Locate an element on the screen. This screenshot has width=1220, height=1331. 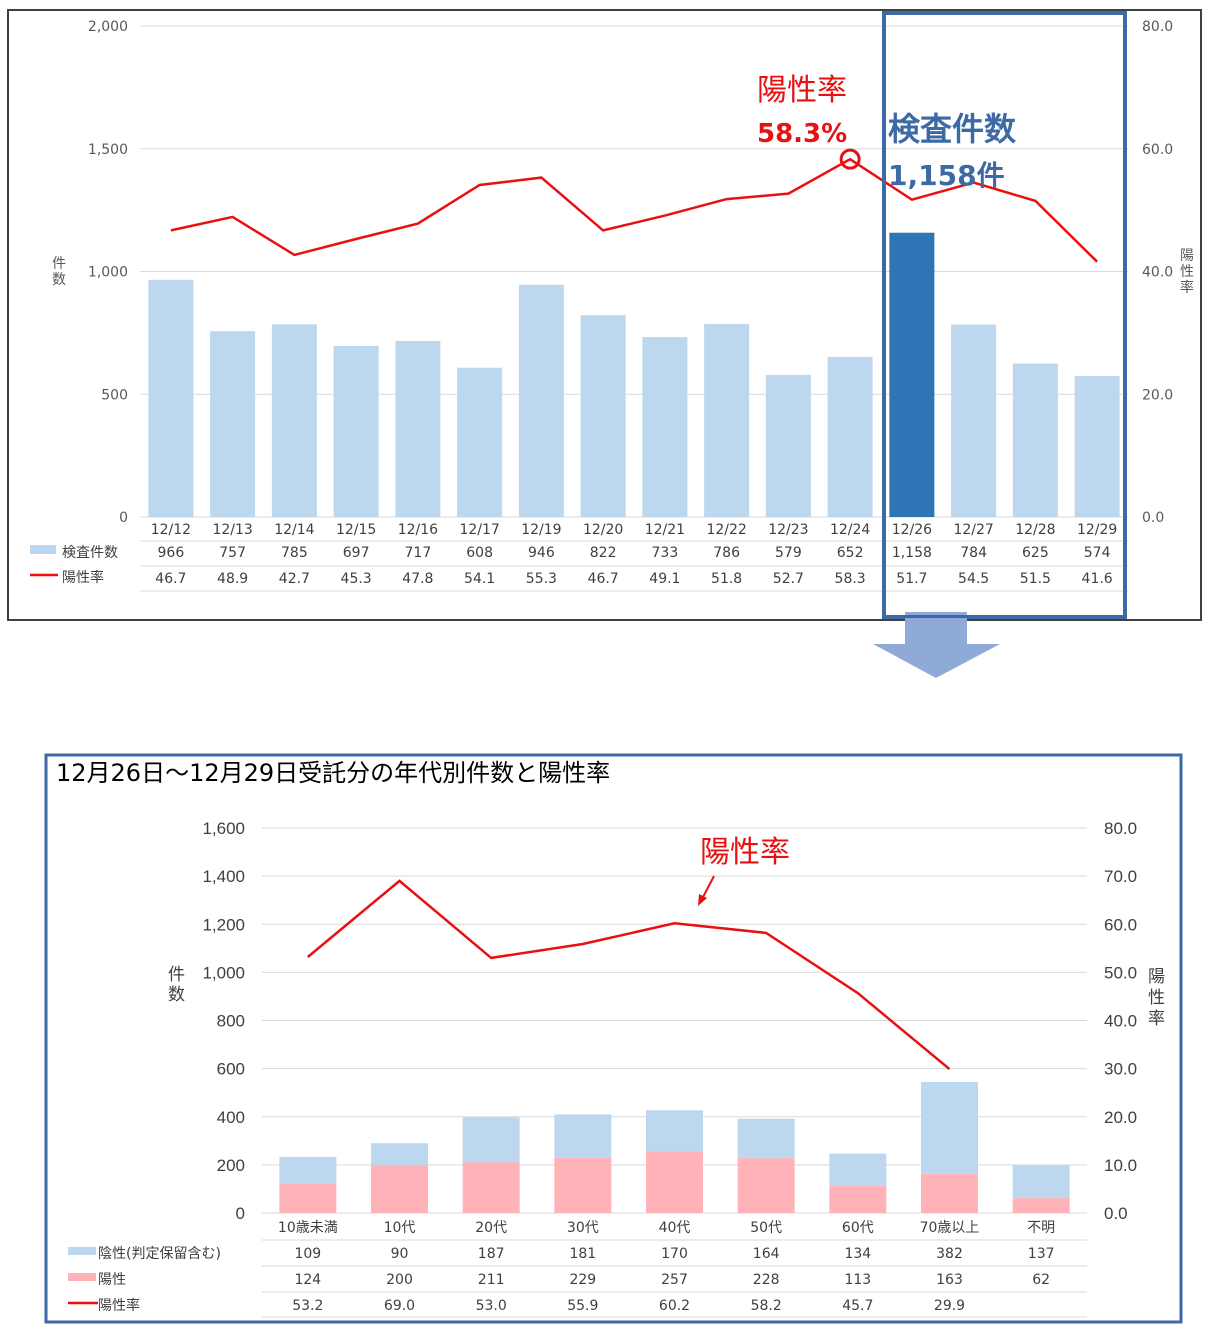
top-right-tick-label: 0.0 is located at coordinates (1153, 518).